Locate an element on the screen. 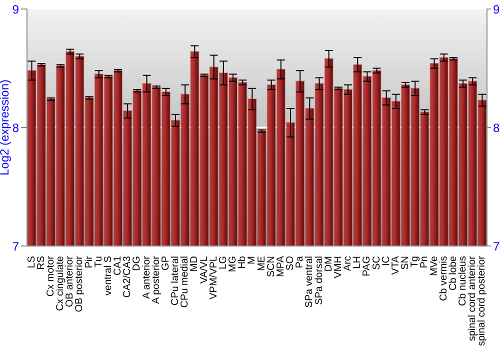 Image resolution: width=500 pixels, height=350 pixels. x-tick-label: CA2/CA3 is located at coordinates (128, 277).